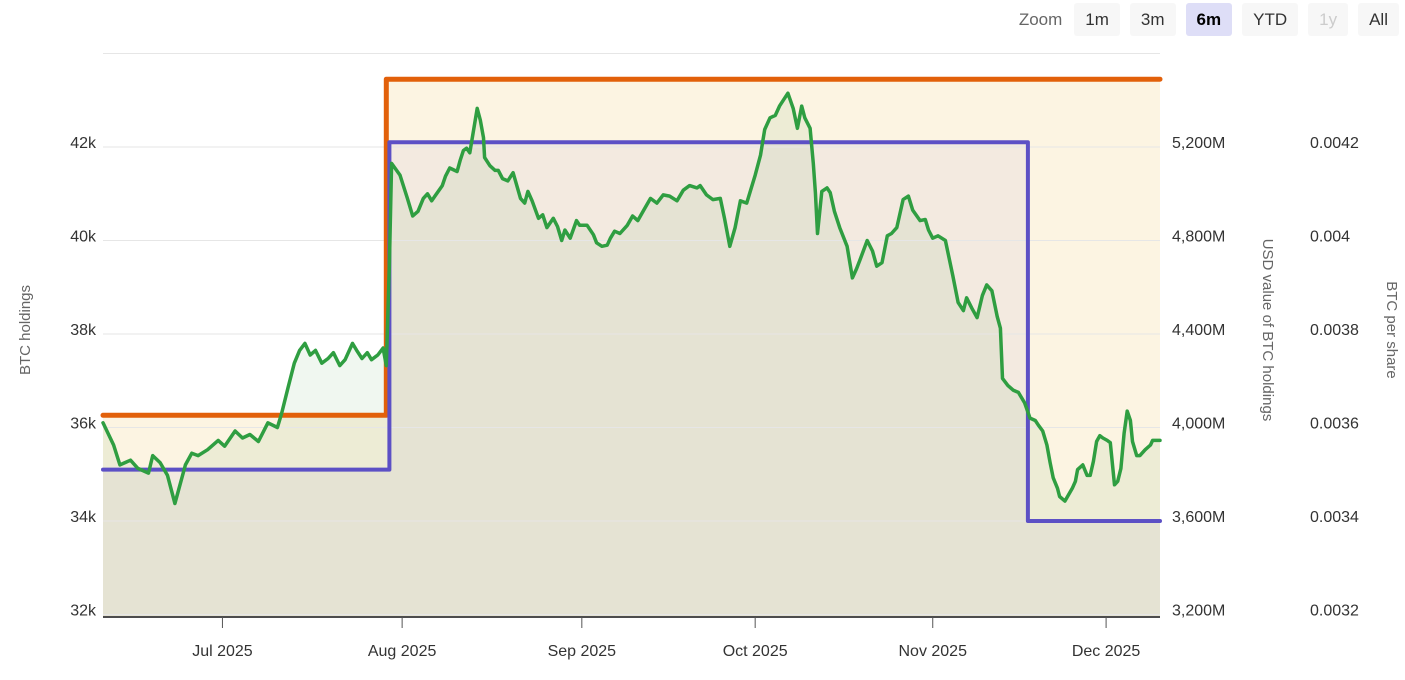  I want to click on zoom-button-1y: 1y, so click(1328, 19).